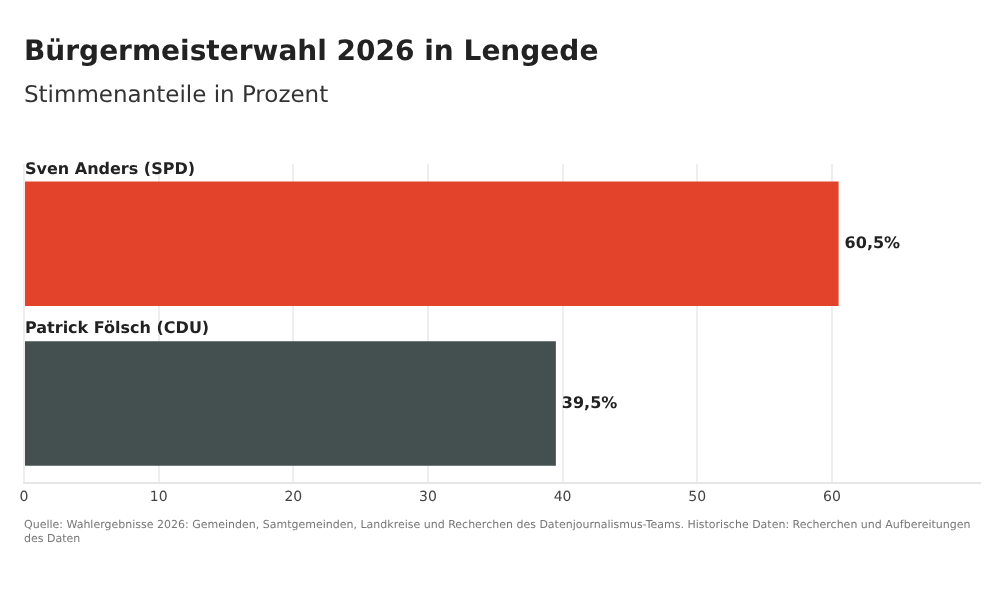 The image size is (1000, 600). I want to click on data-label: 60,5%, so click(872, 242).